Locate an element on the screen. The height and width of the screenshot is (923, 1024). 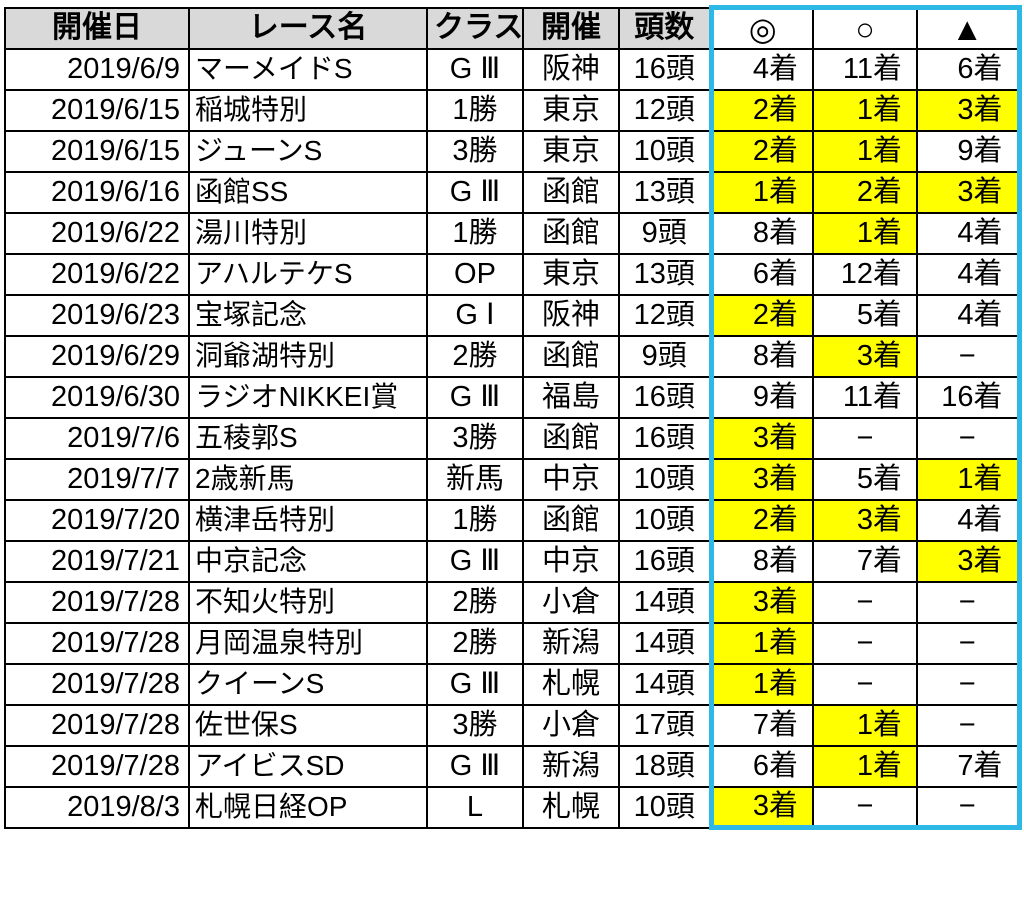
table-header: 開催日 レース名 クラス 開催 頭数 ◎ ○ ▲ is located at coordinates (513, 27).